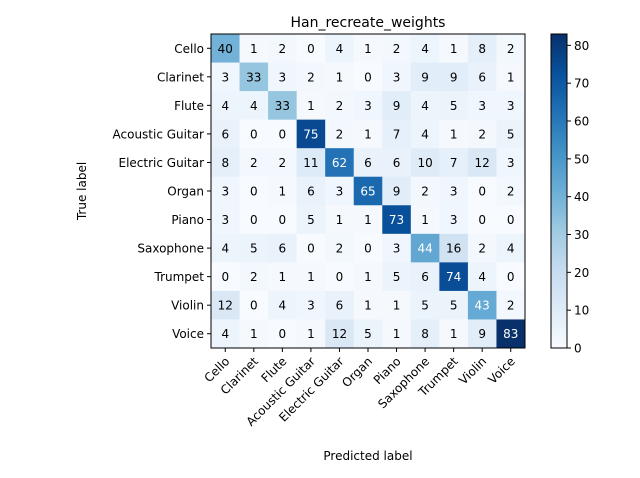  What do you see at coordinates (189, 49) in the screenshot?
I see `y-tick-label: Cello` at bounding box center [189, 49].